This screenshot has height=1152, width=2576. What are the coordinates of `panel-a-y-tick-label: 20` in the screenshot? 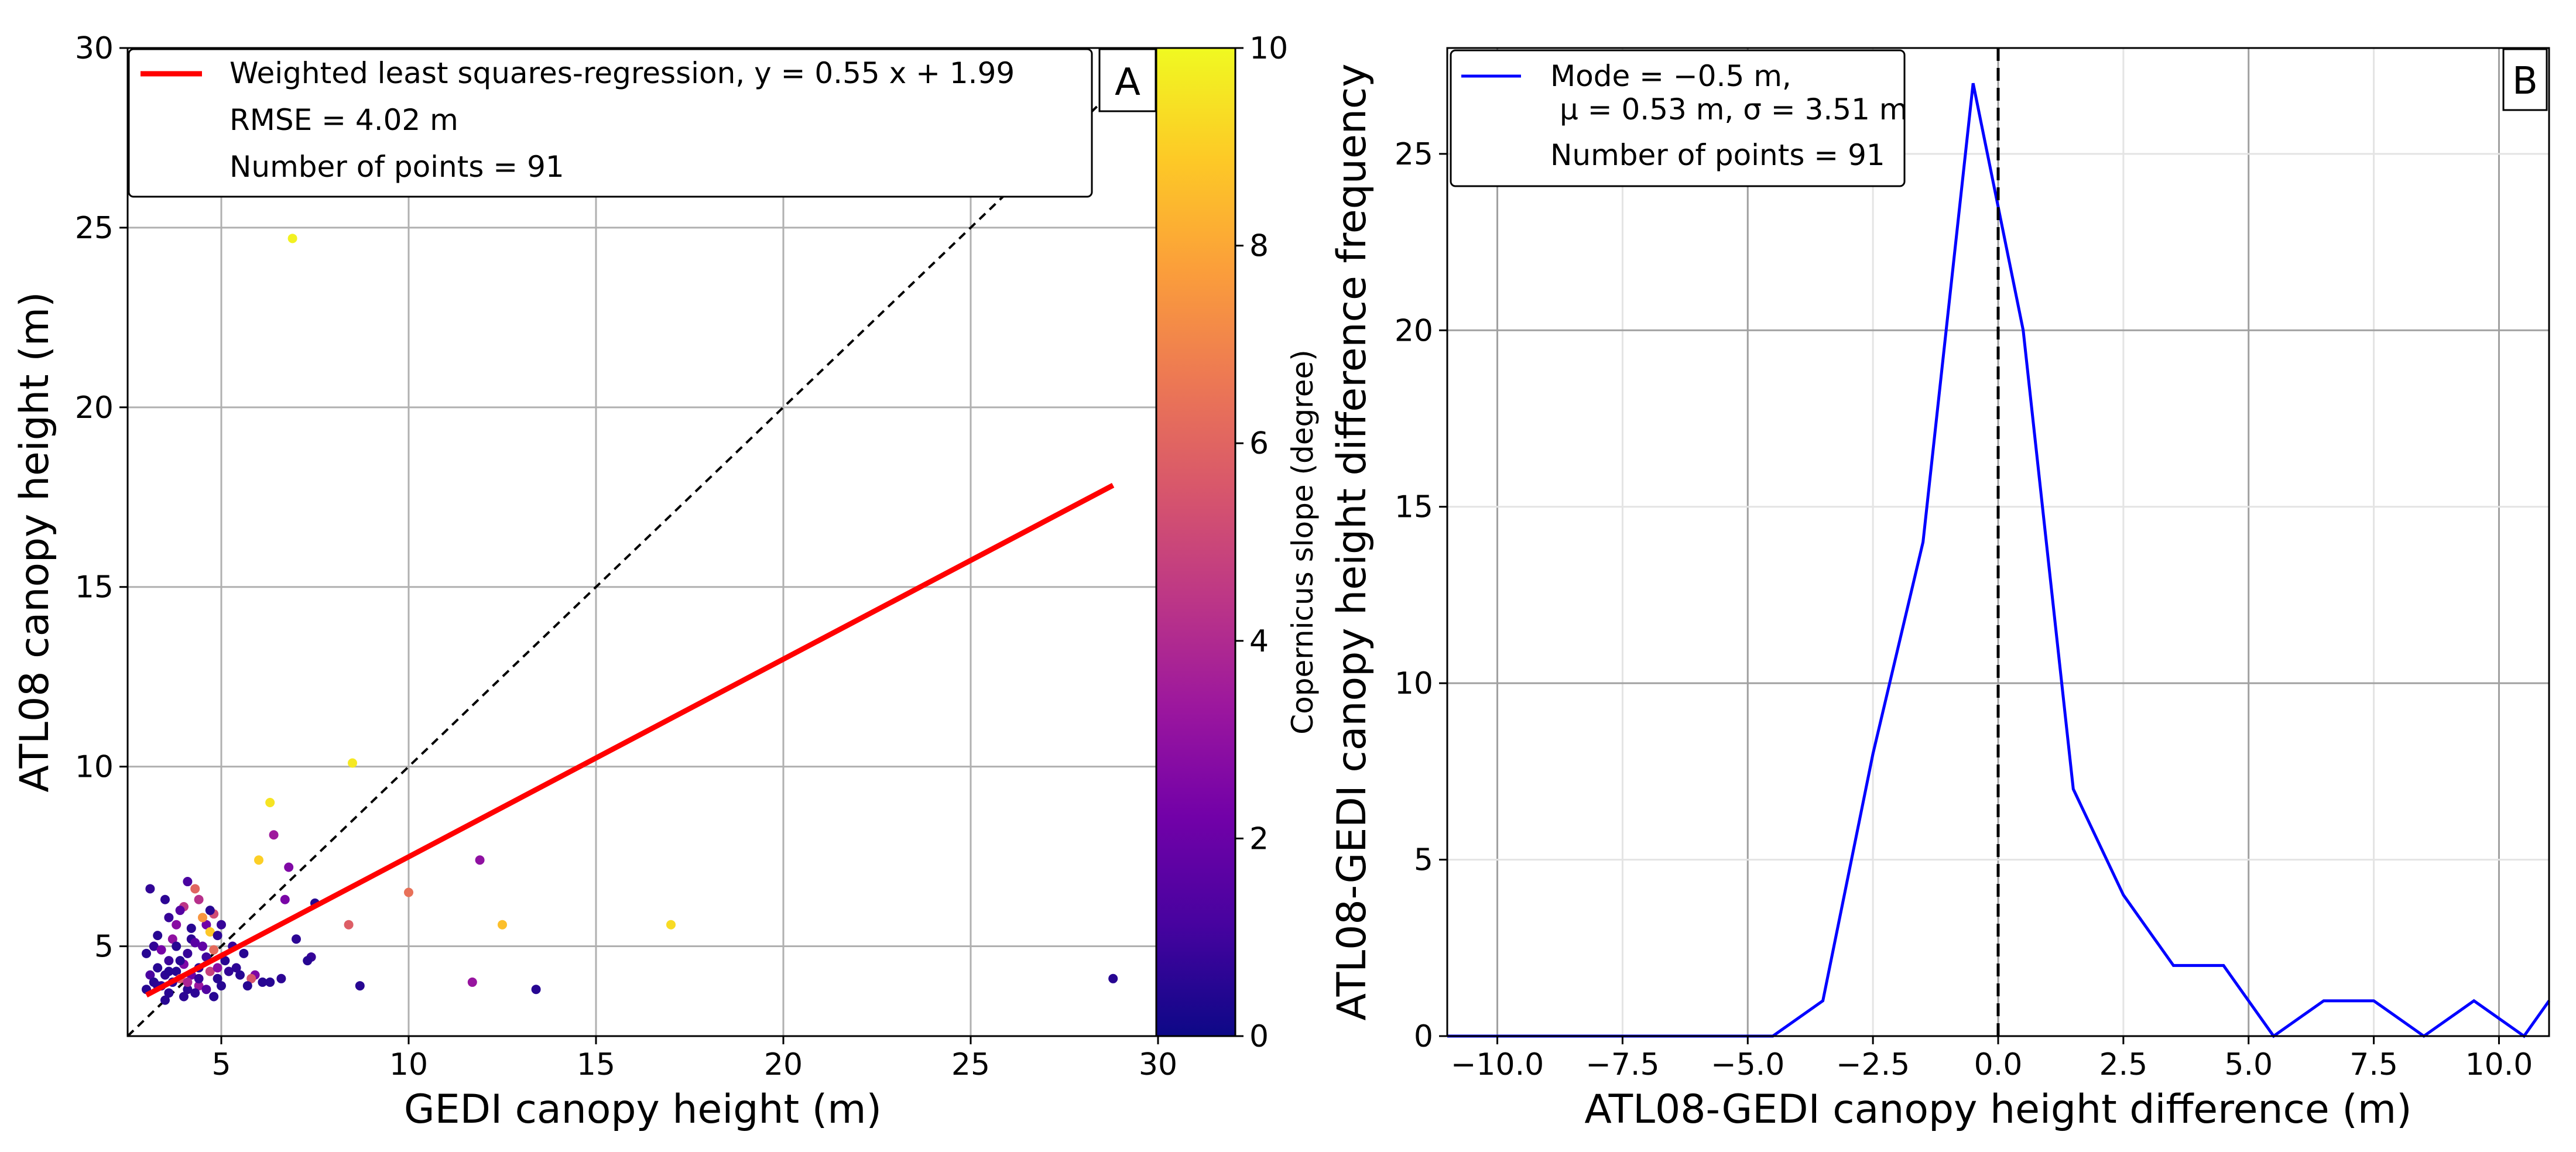 It's located at (94, 408).